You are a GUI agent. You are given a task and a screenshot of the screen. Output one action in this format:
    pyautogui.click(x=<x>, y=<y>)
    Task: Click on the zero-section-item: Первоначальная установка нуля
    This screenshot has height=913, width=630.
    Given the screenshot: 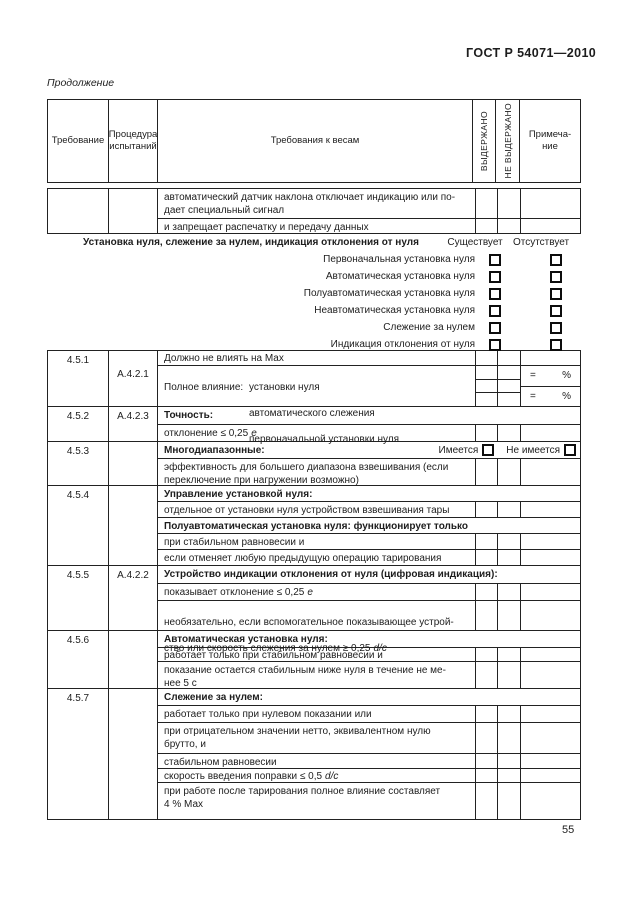 What is the action you would take?
    pyautogui.click(x=314, y=259)
    